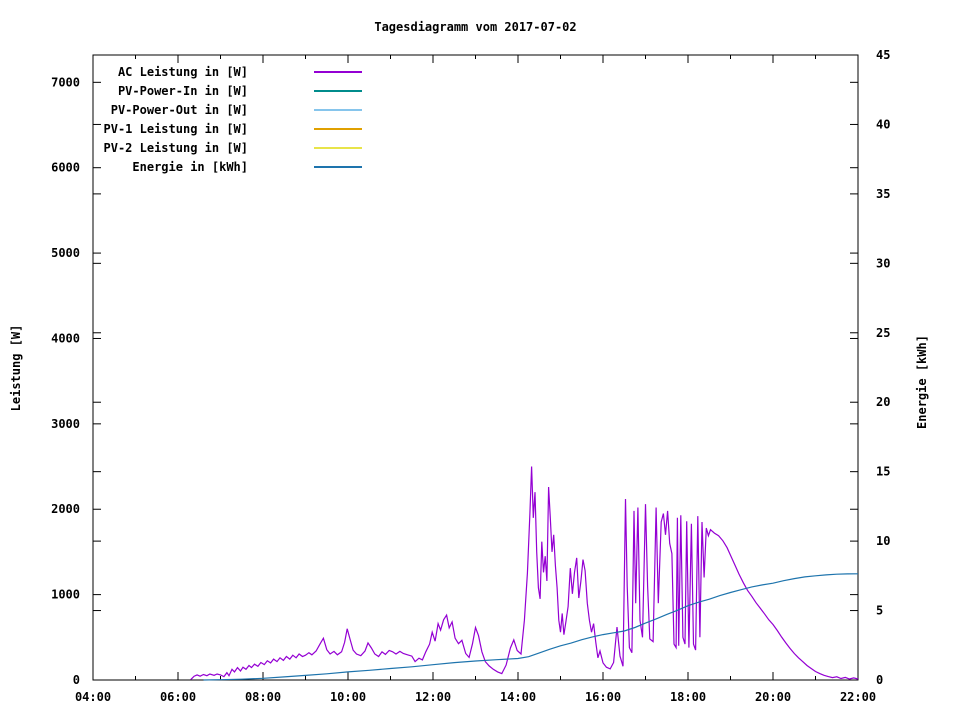 The height and width of the screenshot is (720, 960). What do you see at coordinates (603, 697) in the screenshot?
I see `x-tick-label: 16:00` at bounding box center [603, 697].